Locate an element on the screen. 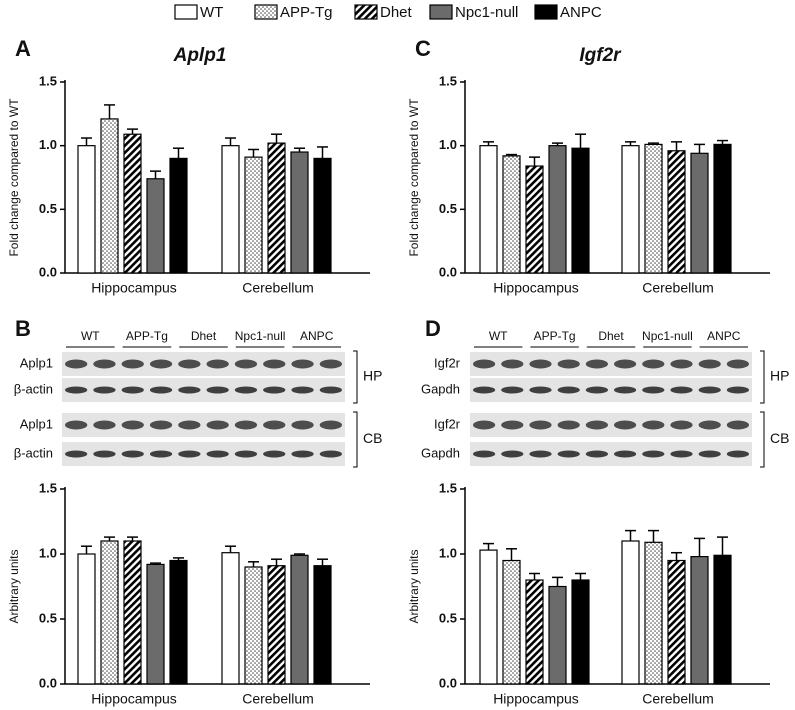  region-label: CB is located at coordinates (779, 438).